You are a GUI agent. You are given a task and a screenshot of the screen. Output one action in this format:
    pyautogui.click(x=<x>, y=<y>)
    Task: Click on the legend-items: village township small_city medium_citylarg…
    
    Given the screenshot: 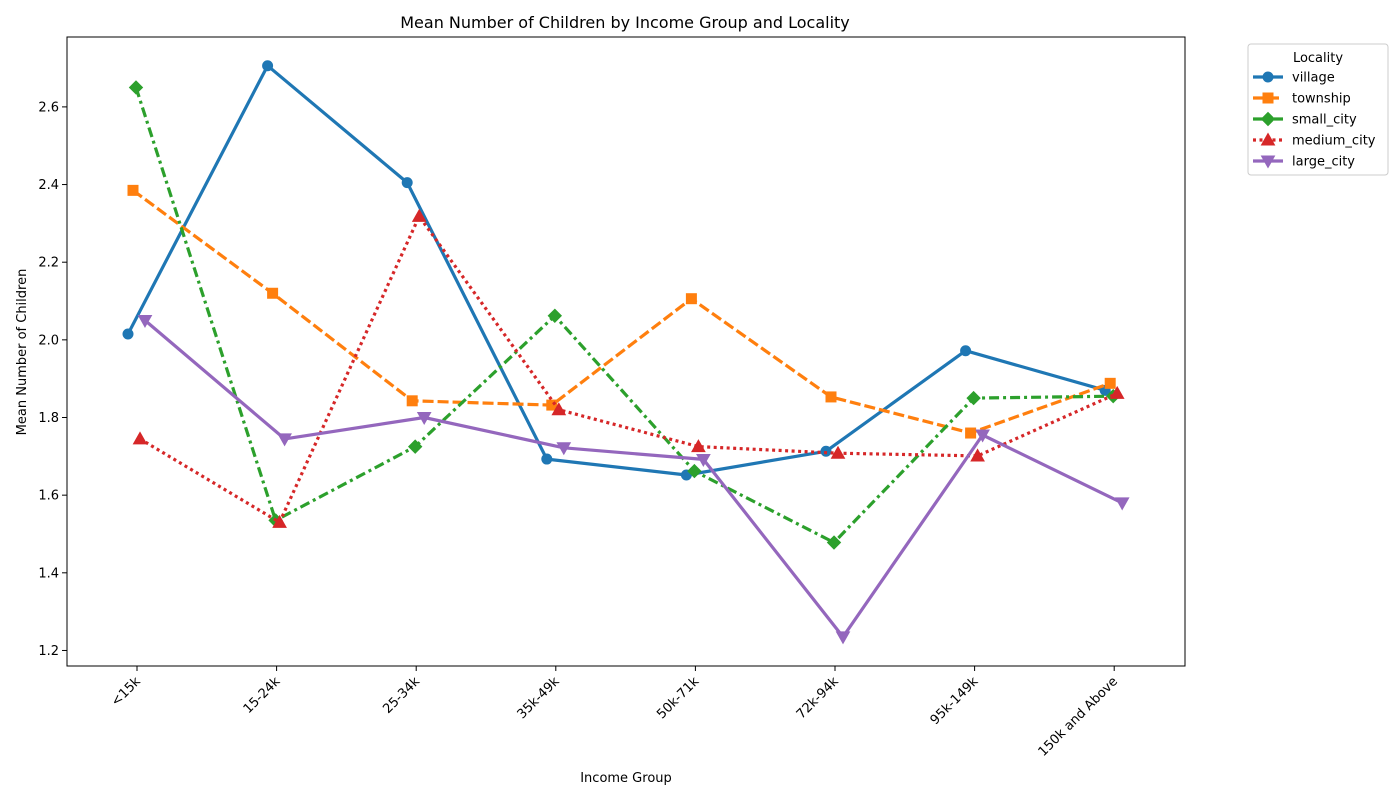 What is the action you would take?
    pyautogui.click(x=1314, y=120)
    